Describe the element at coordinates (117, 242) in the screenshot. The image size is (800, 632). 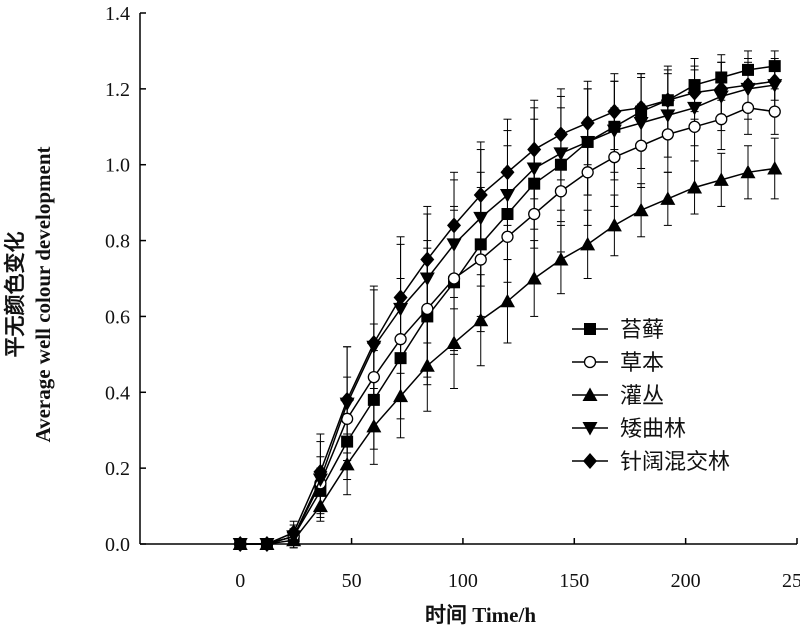
I see `y-tick-label: 0.8` at that location.